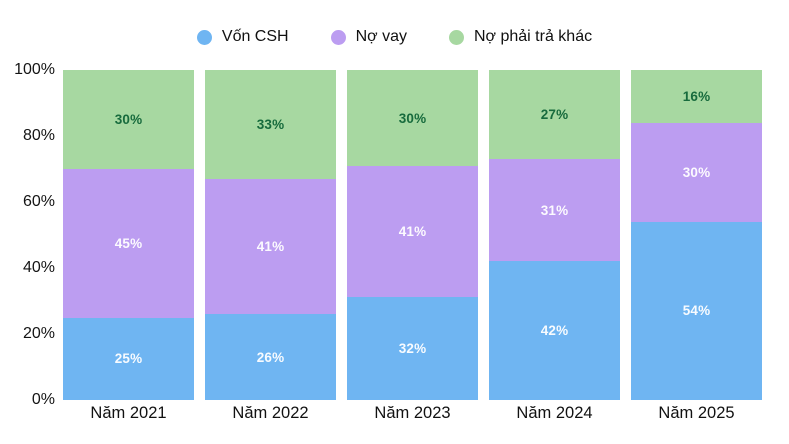  Describe the element at coordinates (533, 36) in the screenshot. I see `legend-label: Nợ phải trả khác` at that location.